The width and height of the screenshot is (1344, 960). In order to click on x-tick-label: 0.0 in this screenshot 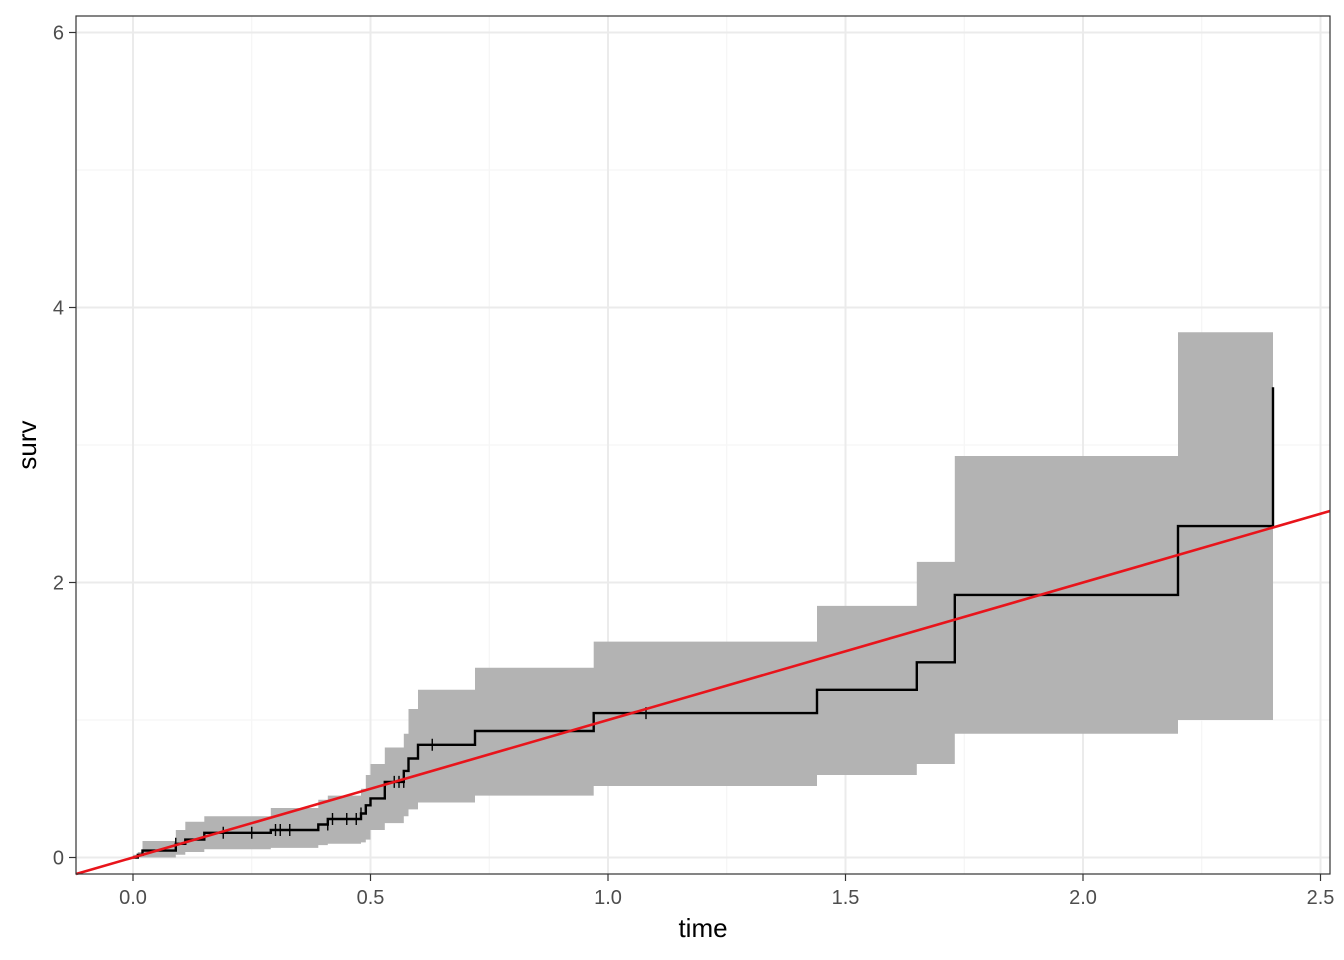, I will do `click(133, 898)`.